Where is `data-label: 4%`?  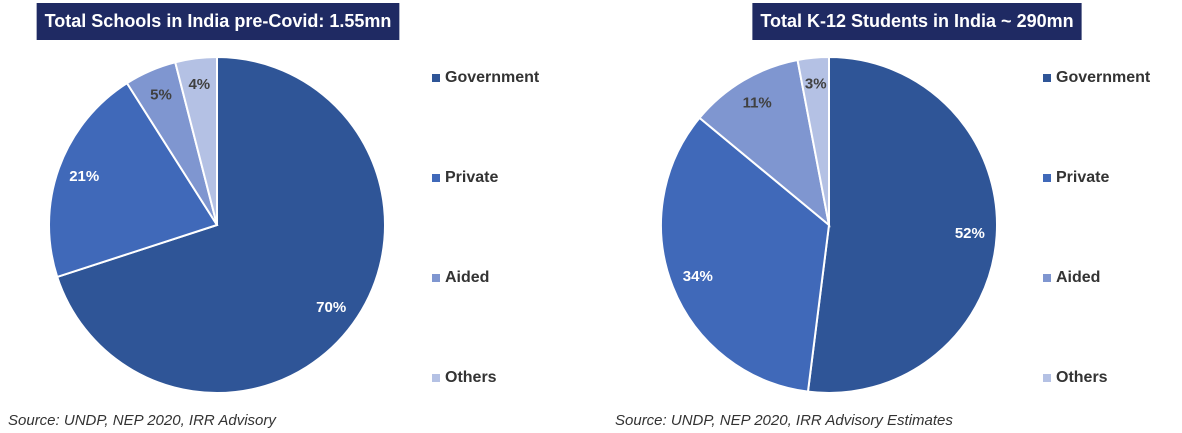
data-label: 4% is located at coordinates (199, 84).